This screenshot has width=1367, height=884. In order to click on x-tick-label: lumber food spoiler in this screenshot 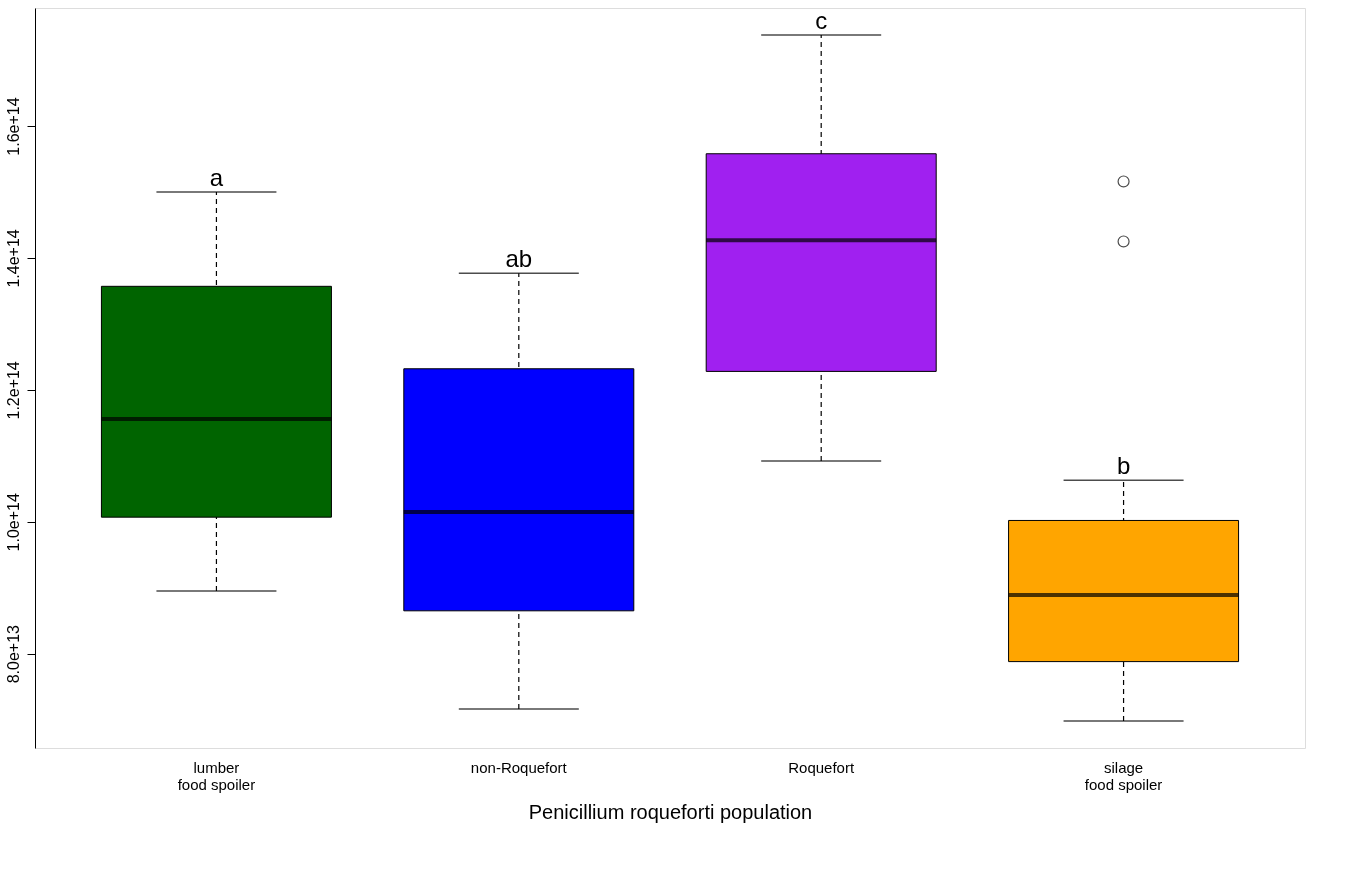, I will do `click(216, 775)`.